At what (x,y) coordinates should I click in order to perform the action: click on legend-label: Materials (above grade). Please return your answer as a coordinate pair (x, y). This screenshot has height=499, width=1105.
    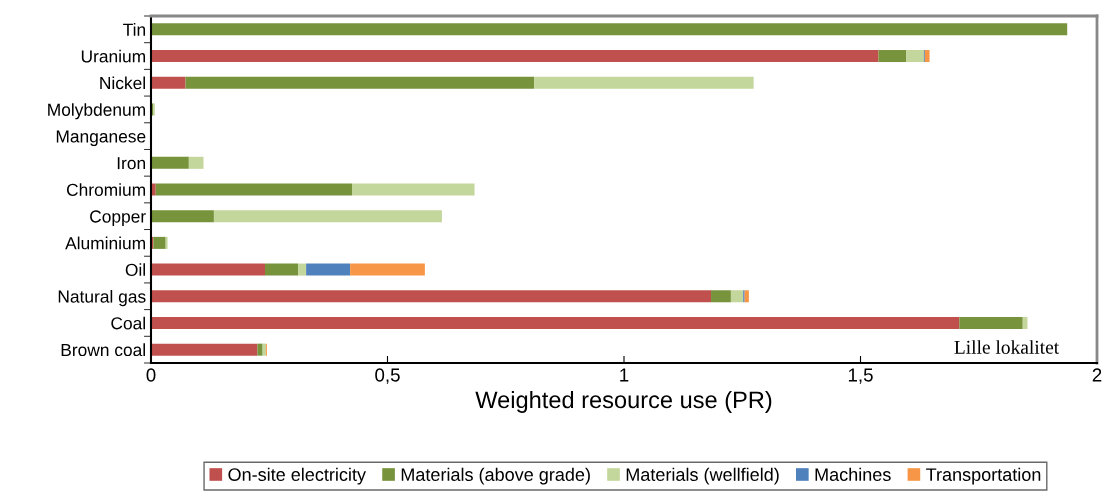
    Looking at the image, I should click on (495, 476).